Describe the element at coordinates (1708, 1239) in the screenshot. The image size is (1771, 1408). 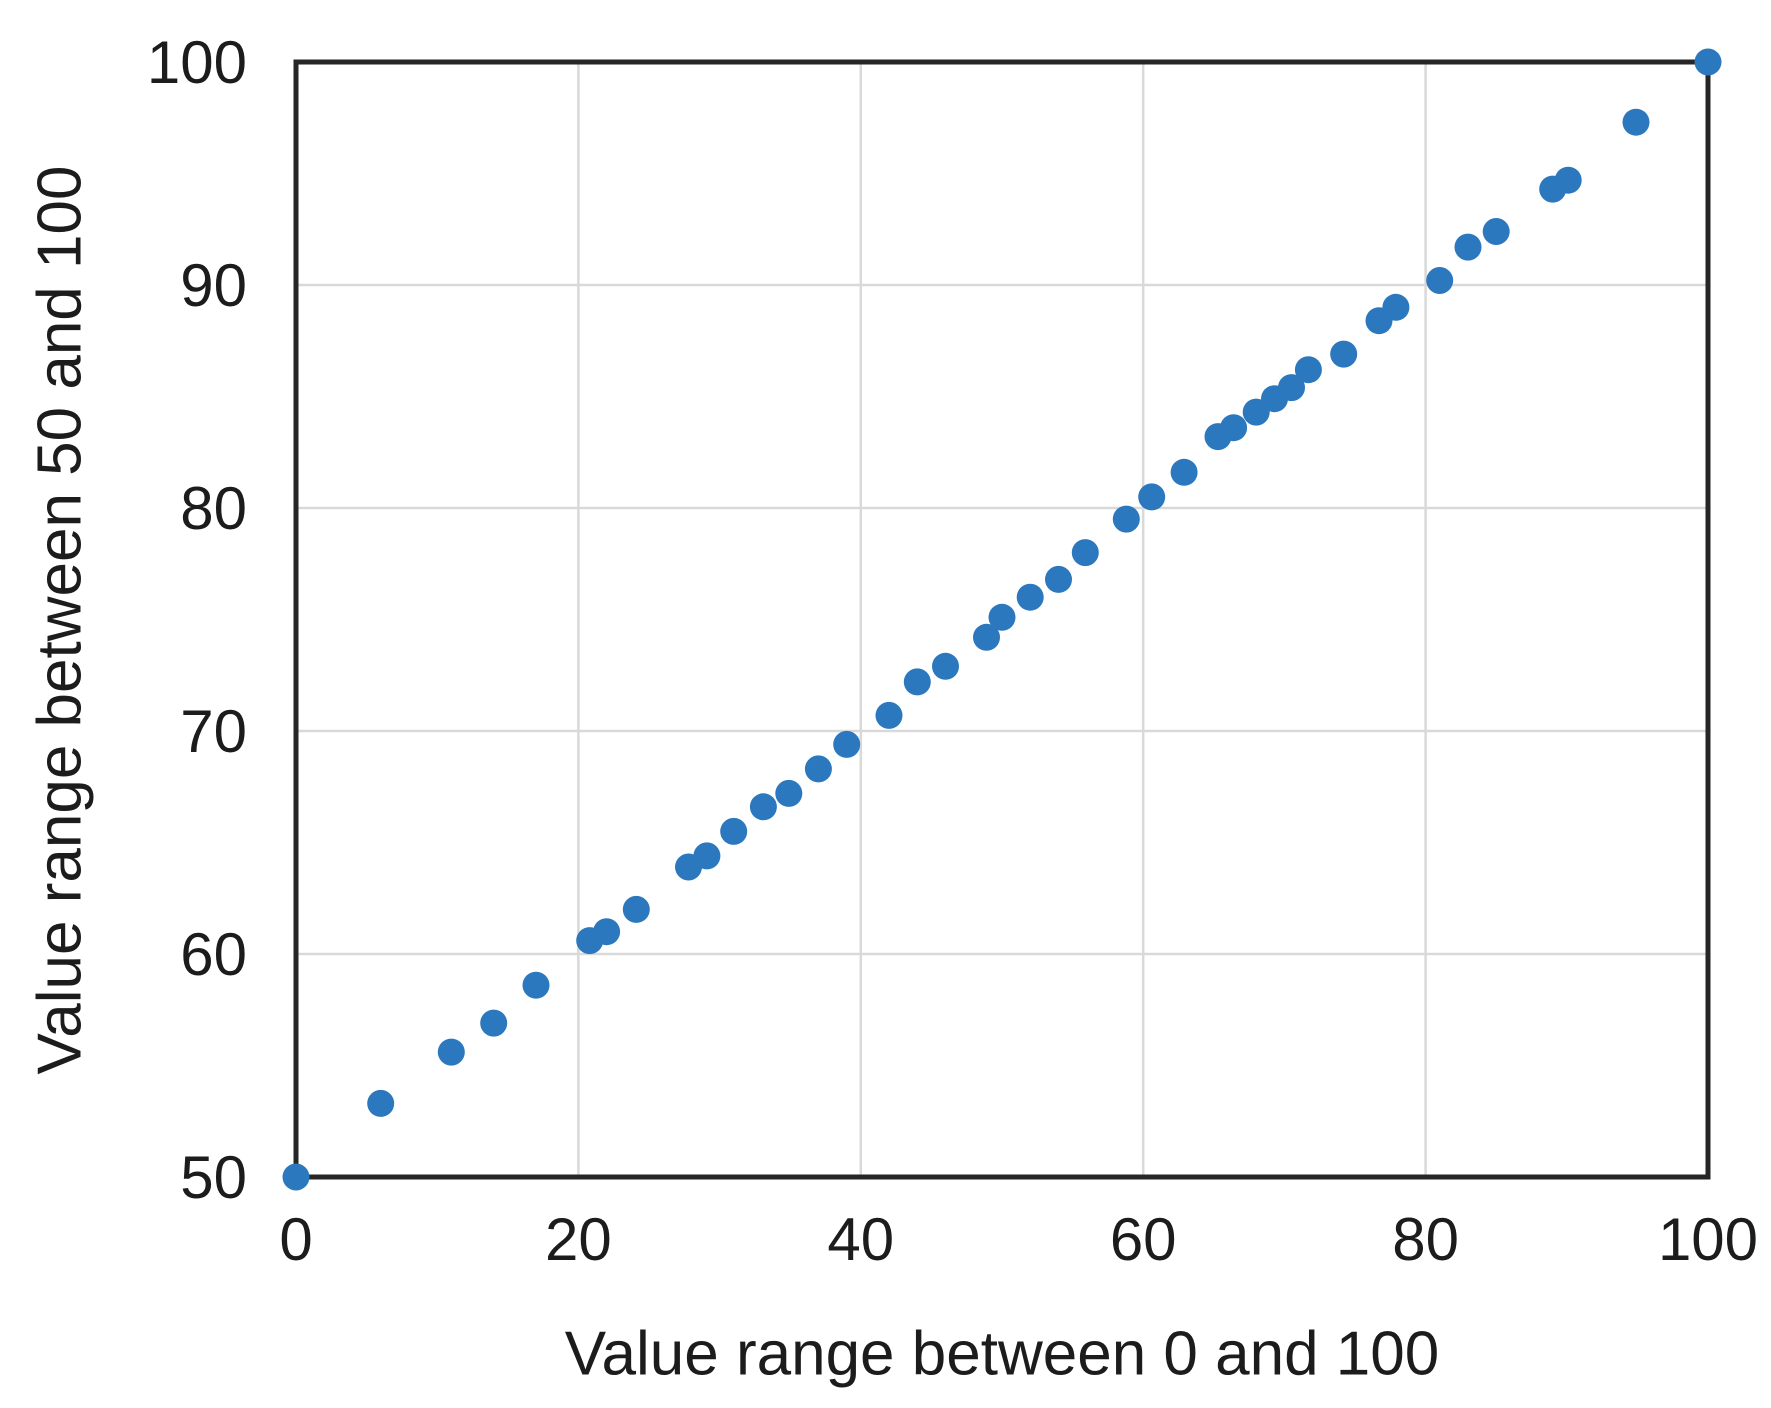
I see `tick-label-x-100: 100` at that location.